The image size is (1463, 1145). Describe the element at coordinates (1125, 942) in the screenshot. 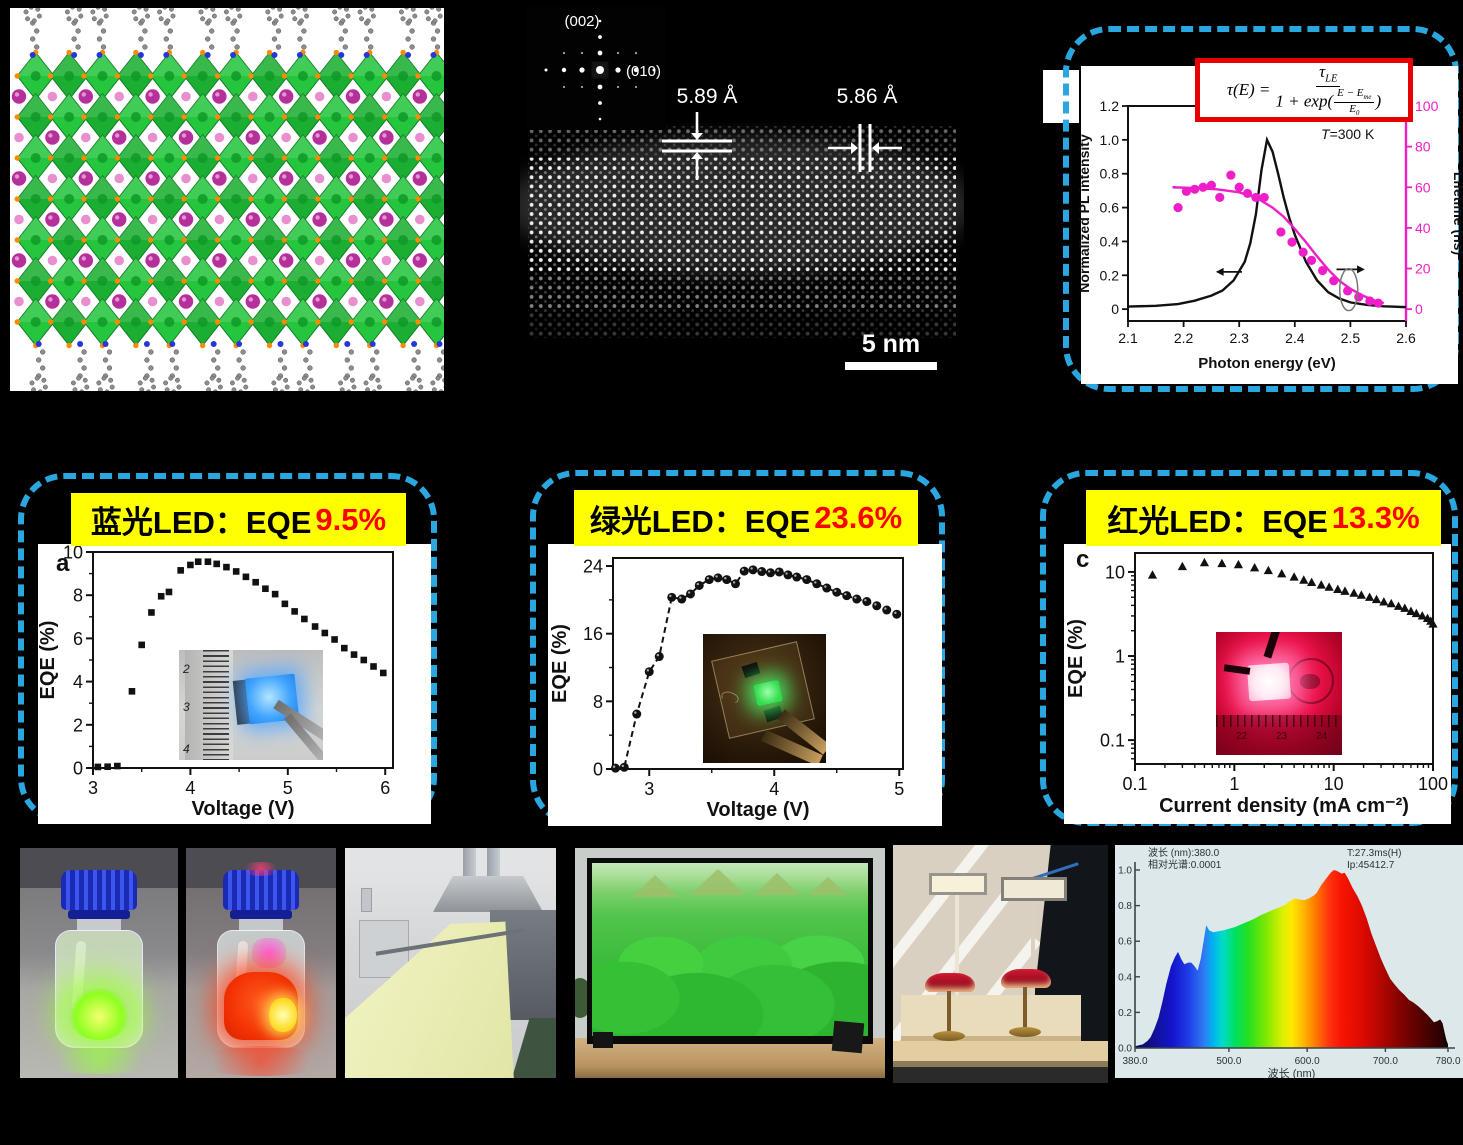

I see `y-tick-label: 0.6` at that location.